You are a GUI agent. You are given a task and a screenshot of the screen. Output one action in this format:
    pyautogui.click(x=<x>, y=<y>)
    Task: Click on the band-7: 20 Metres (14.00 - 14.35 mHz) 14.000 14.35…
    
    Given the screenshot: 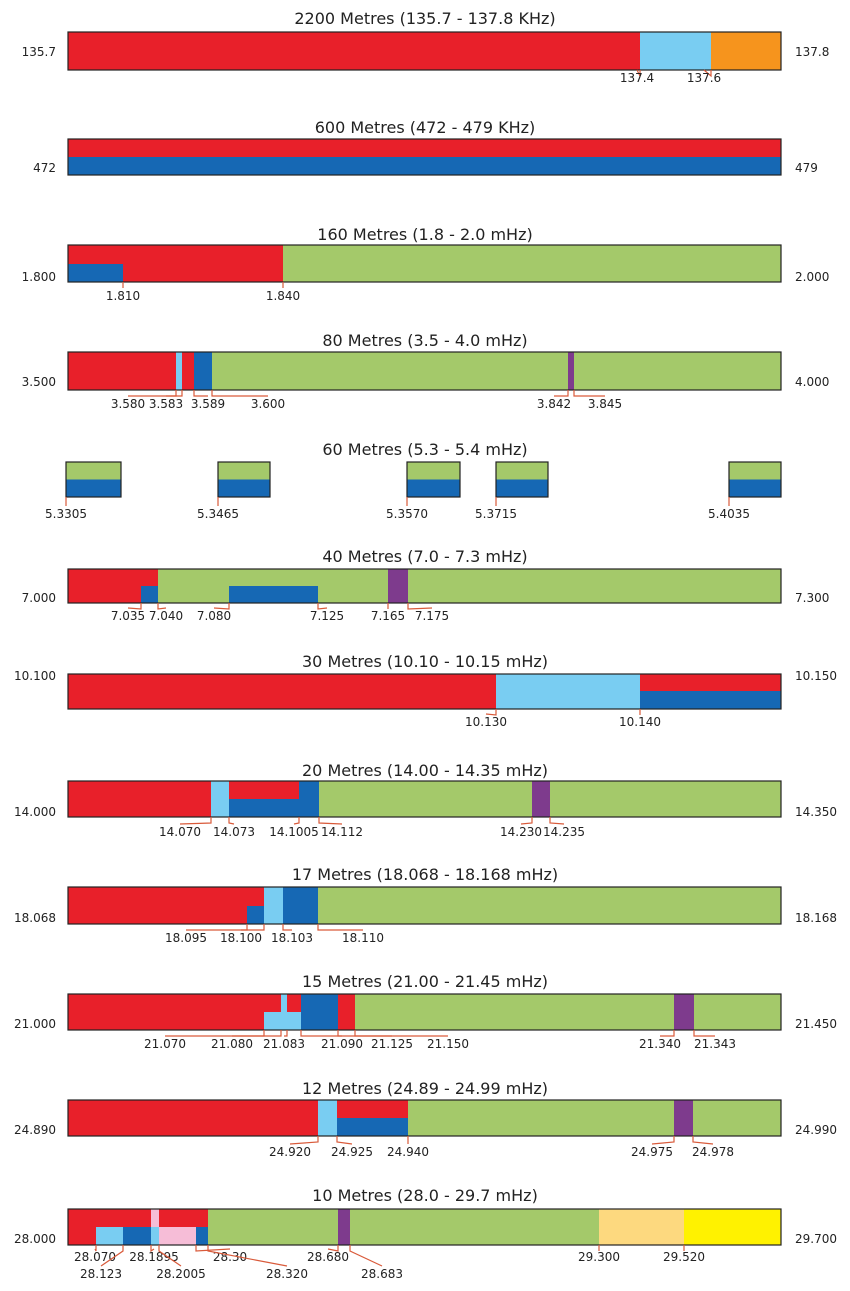 What is the action you would take?
    pyautogui.click(x=425, y=800)
    